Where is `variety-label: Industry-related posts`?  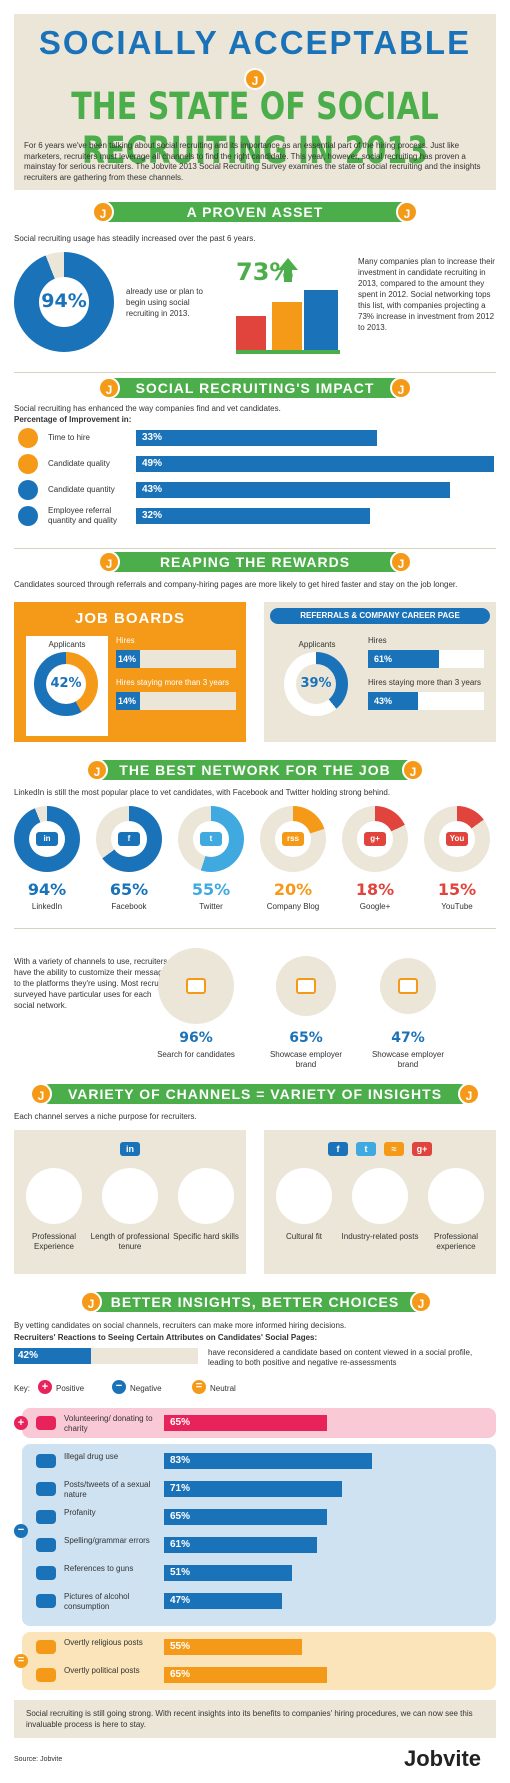
variety-label: Industry-related posts is located at coordinates (380, 1236).